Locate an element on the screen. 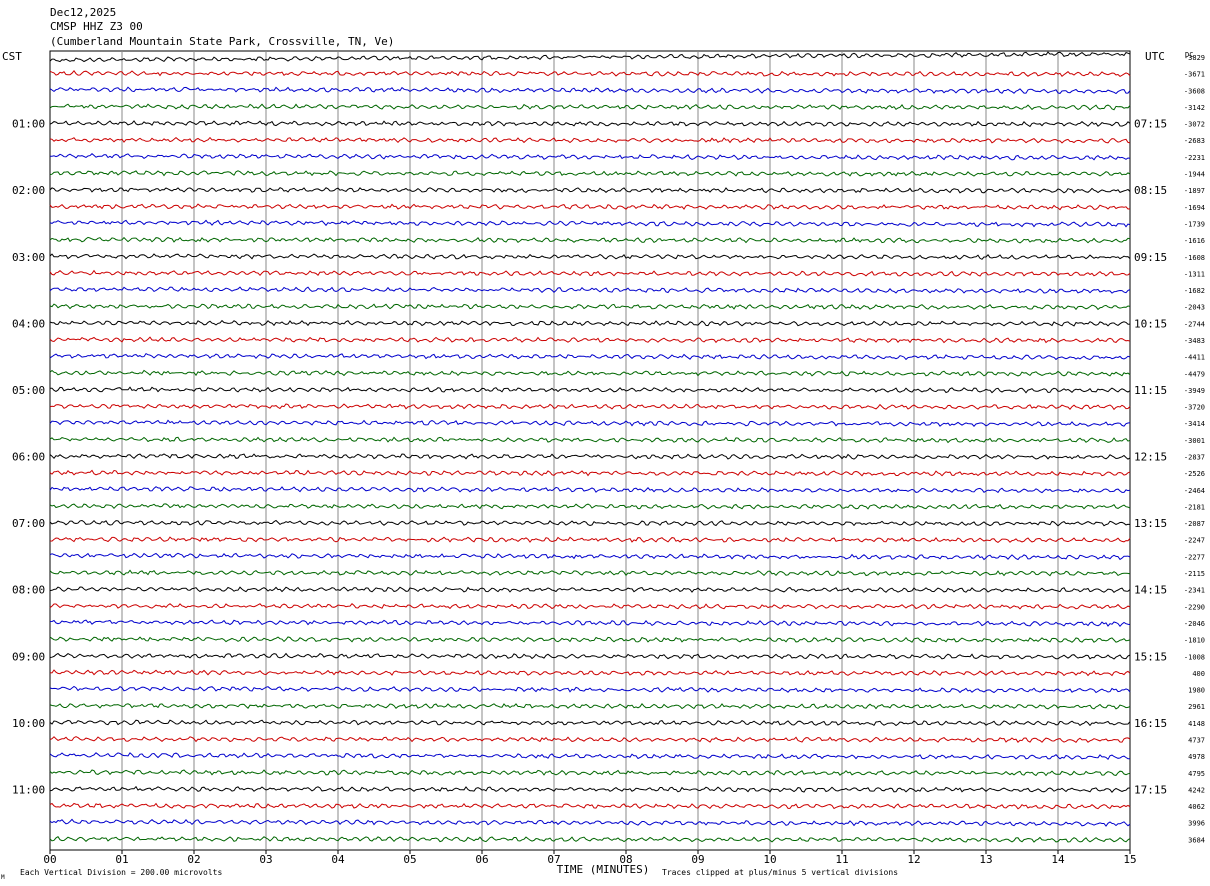 The width and height of the screenshot is (1210, 886). utc-label: UTC is located at coordinates (1155, 56).